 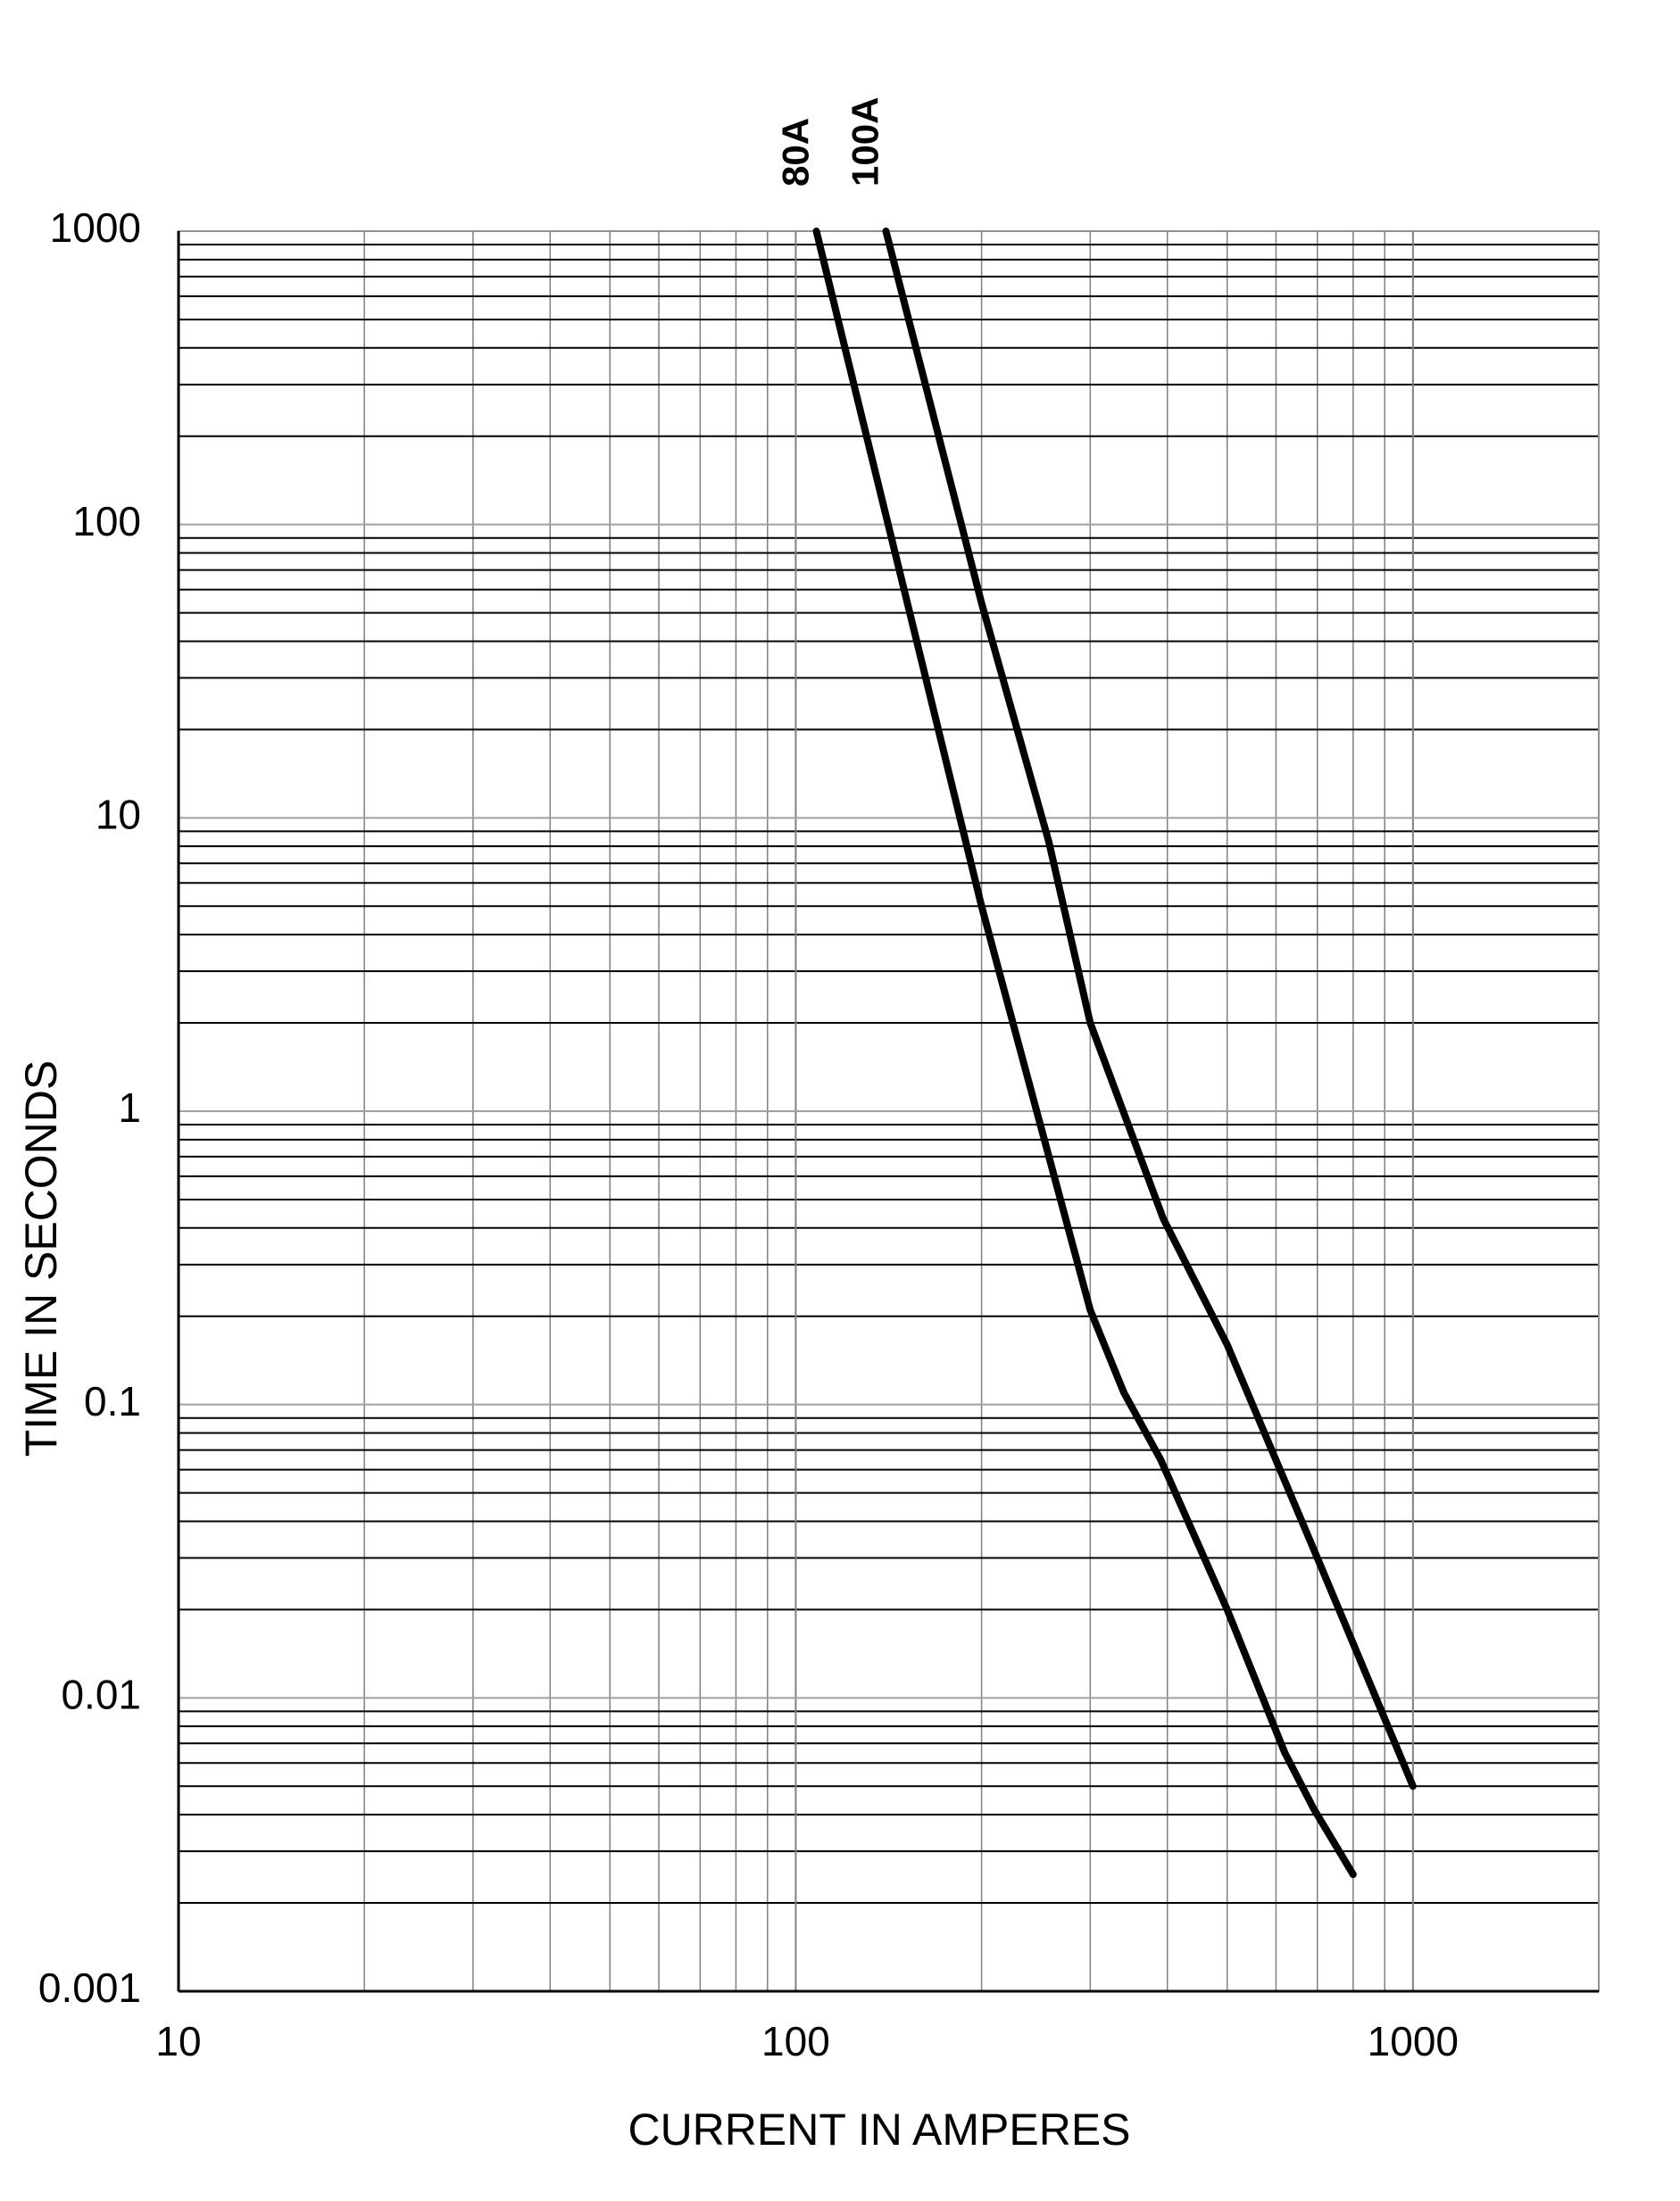 What do you see at coordinates (178, 2041) in the screenshot?
I see `x-tick-label: 10` at bounding box center [178, 2041].